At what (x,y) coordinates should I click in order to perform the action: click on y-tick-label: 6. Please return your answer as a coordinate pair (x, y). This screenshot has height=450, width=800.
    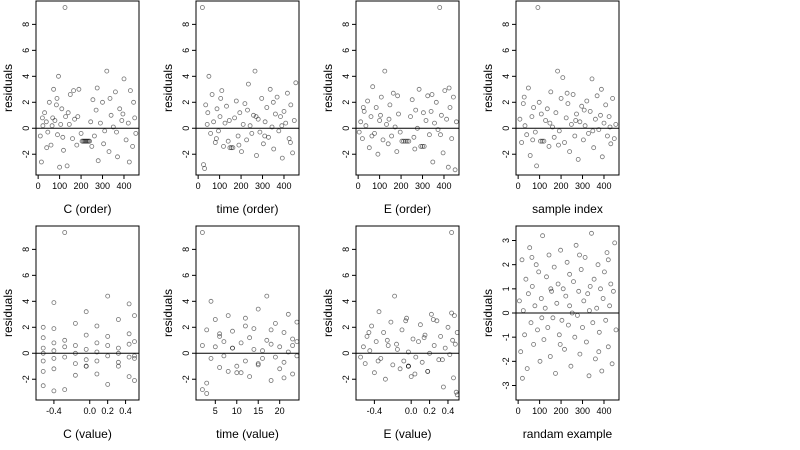
    Looking at the image, I should click on (346, 50).